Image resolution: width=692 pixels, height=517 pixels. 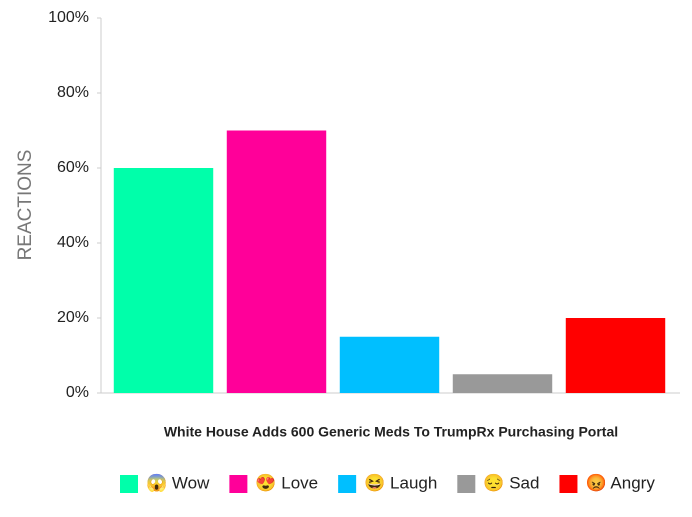 I want to click on legend-label: 😍 Love, so click(x=286, y=482).